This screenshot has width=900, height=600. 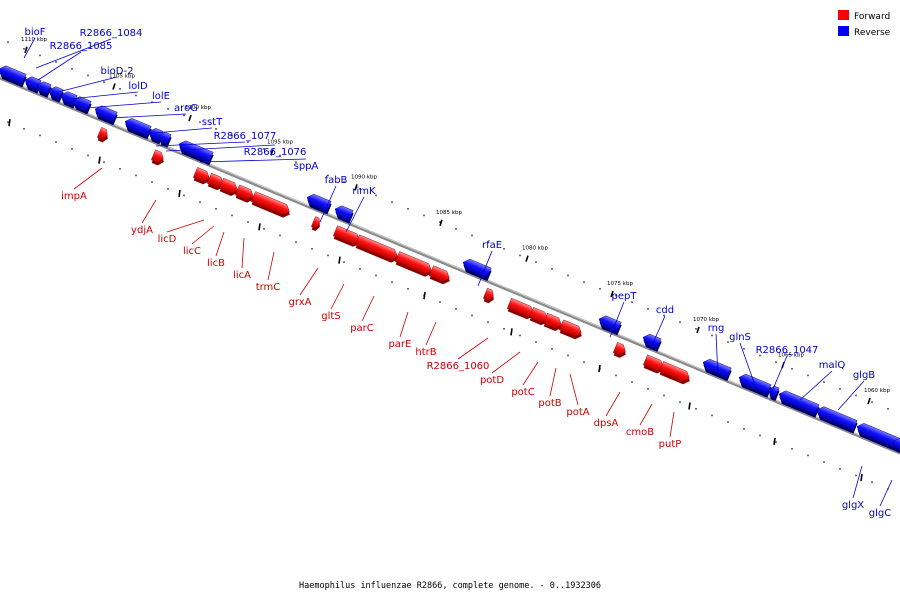 I want to click on gene-glgB, so click(x=837, y=420).